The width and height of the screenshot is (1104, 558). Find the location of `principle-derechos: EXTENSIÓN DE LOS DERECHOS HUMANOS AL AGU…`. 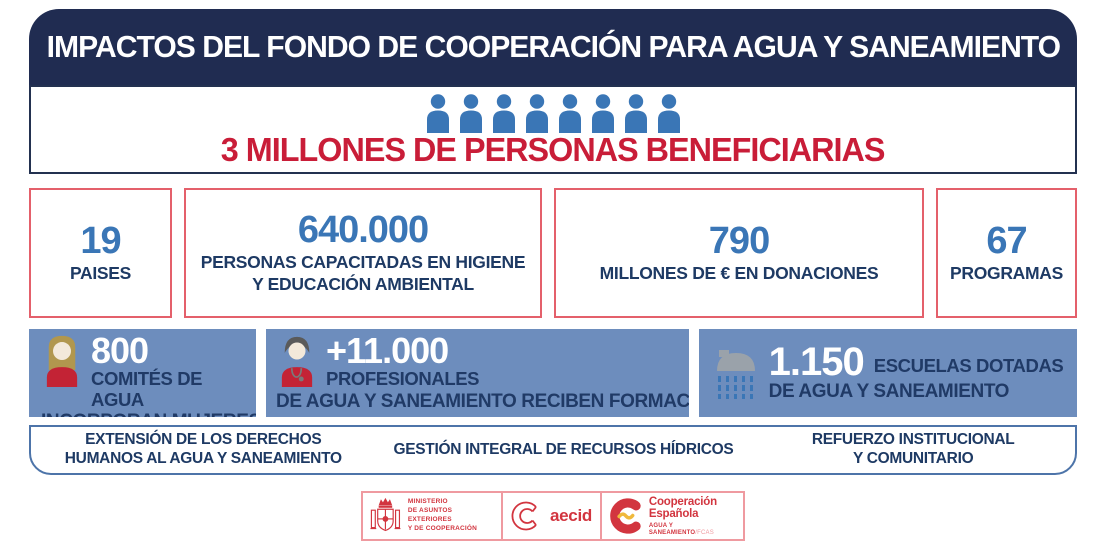

principle-derechos: EXTENSIÓN DE LOS DERECHOS HUMANOS AL AGU… is located at coordinates (203, 449).